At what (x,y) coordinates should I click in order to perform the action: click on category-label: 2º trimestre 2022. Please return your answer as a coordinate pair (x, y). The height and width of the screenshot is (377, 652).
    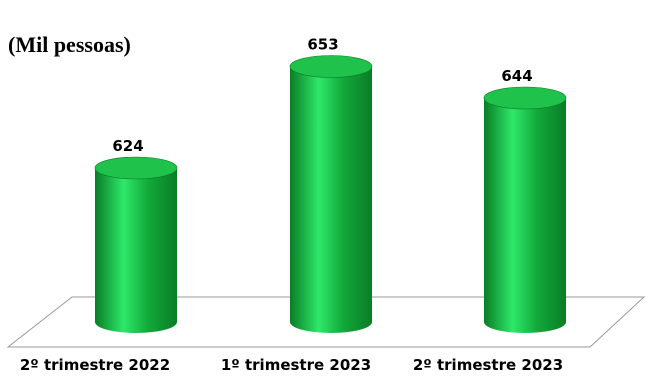
    Looking at the image, I should click on (95, 365).